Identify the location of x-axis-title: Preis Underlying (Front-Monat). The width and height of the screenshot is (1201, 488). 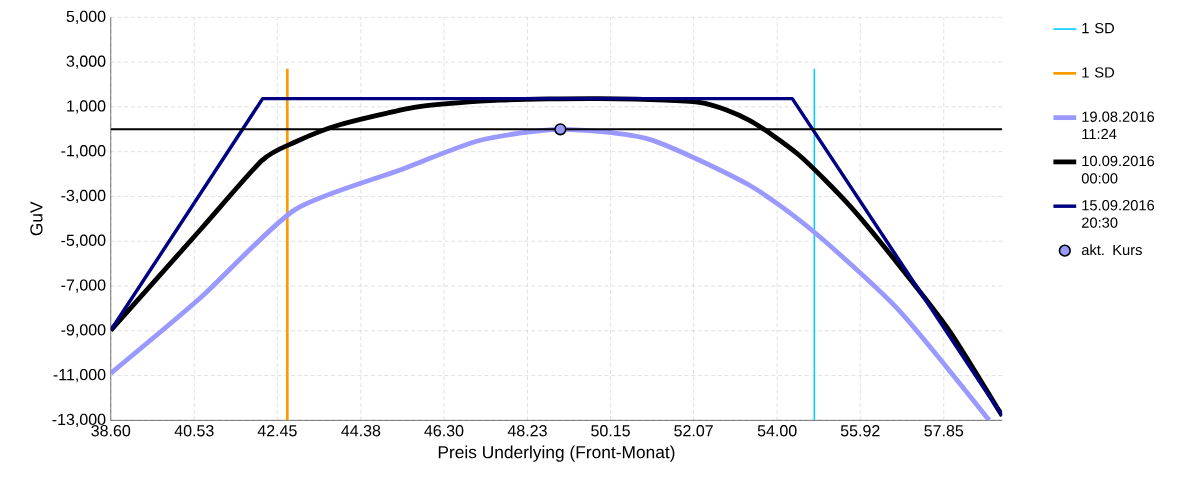
(556, 453).